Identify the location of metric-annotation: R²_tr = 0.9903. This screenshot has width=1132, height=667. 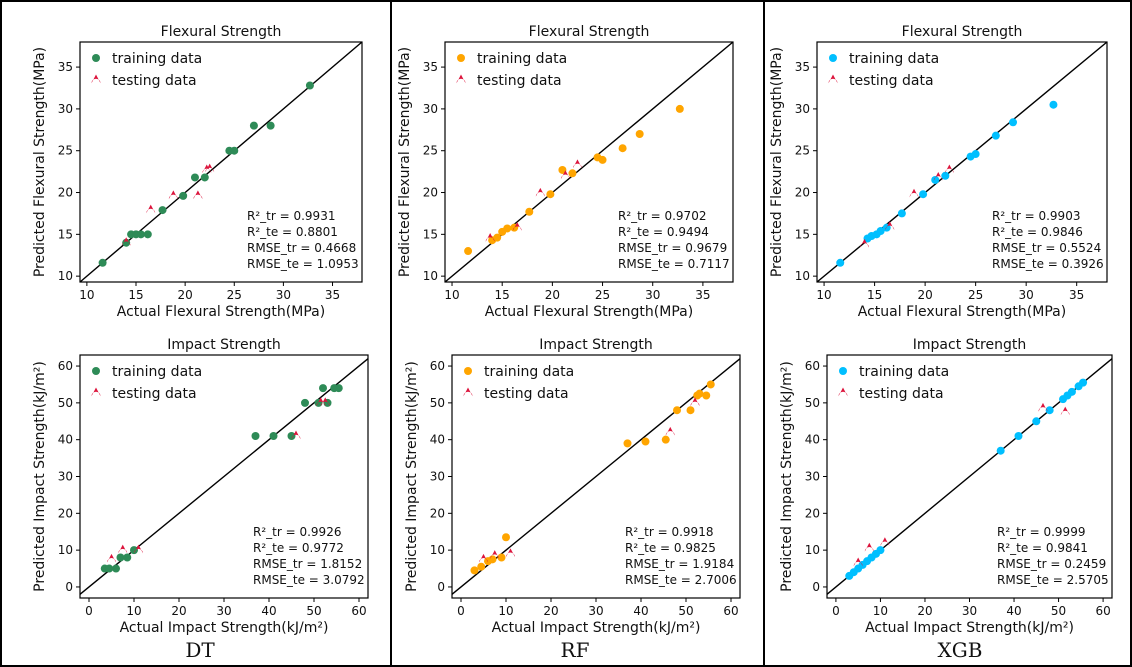
(1036, 216).